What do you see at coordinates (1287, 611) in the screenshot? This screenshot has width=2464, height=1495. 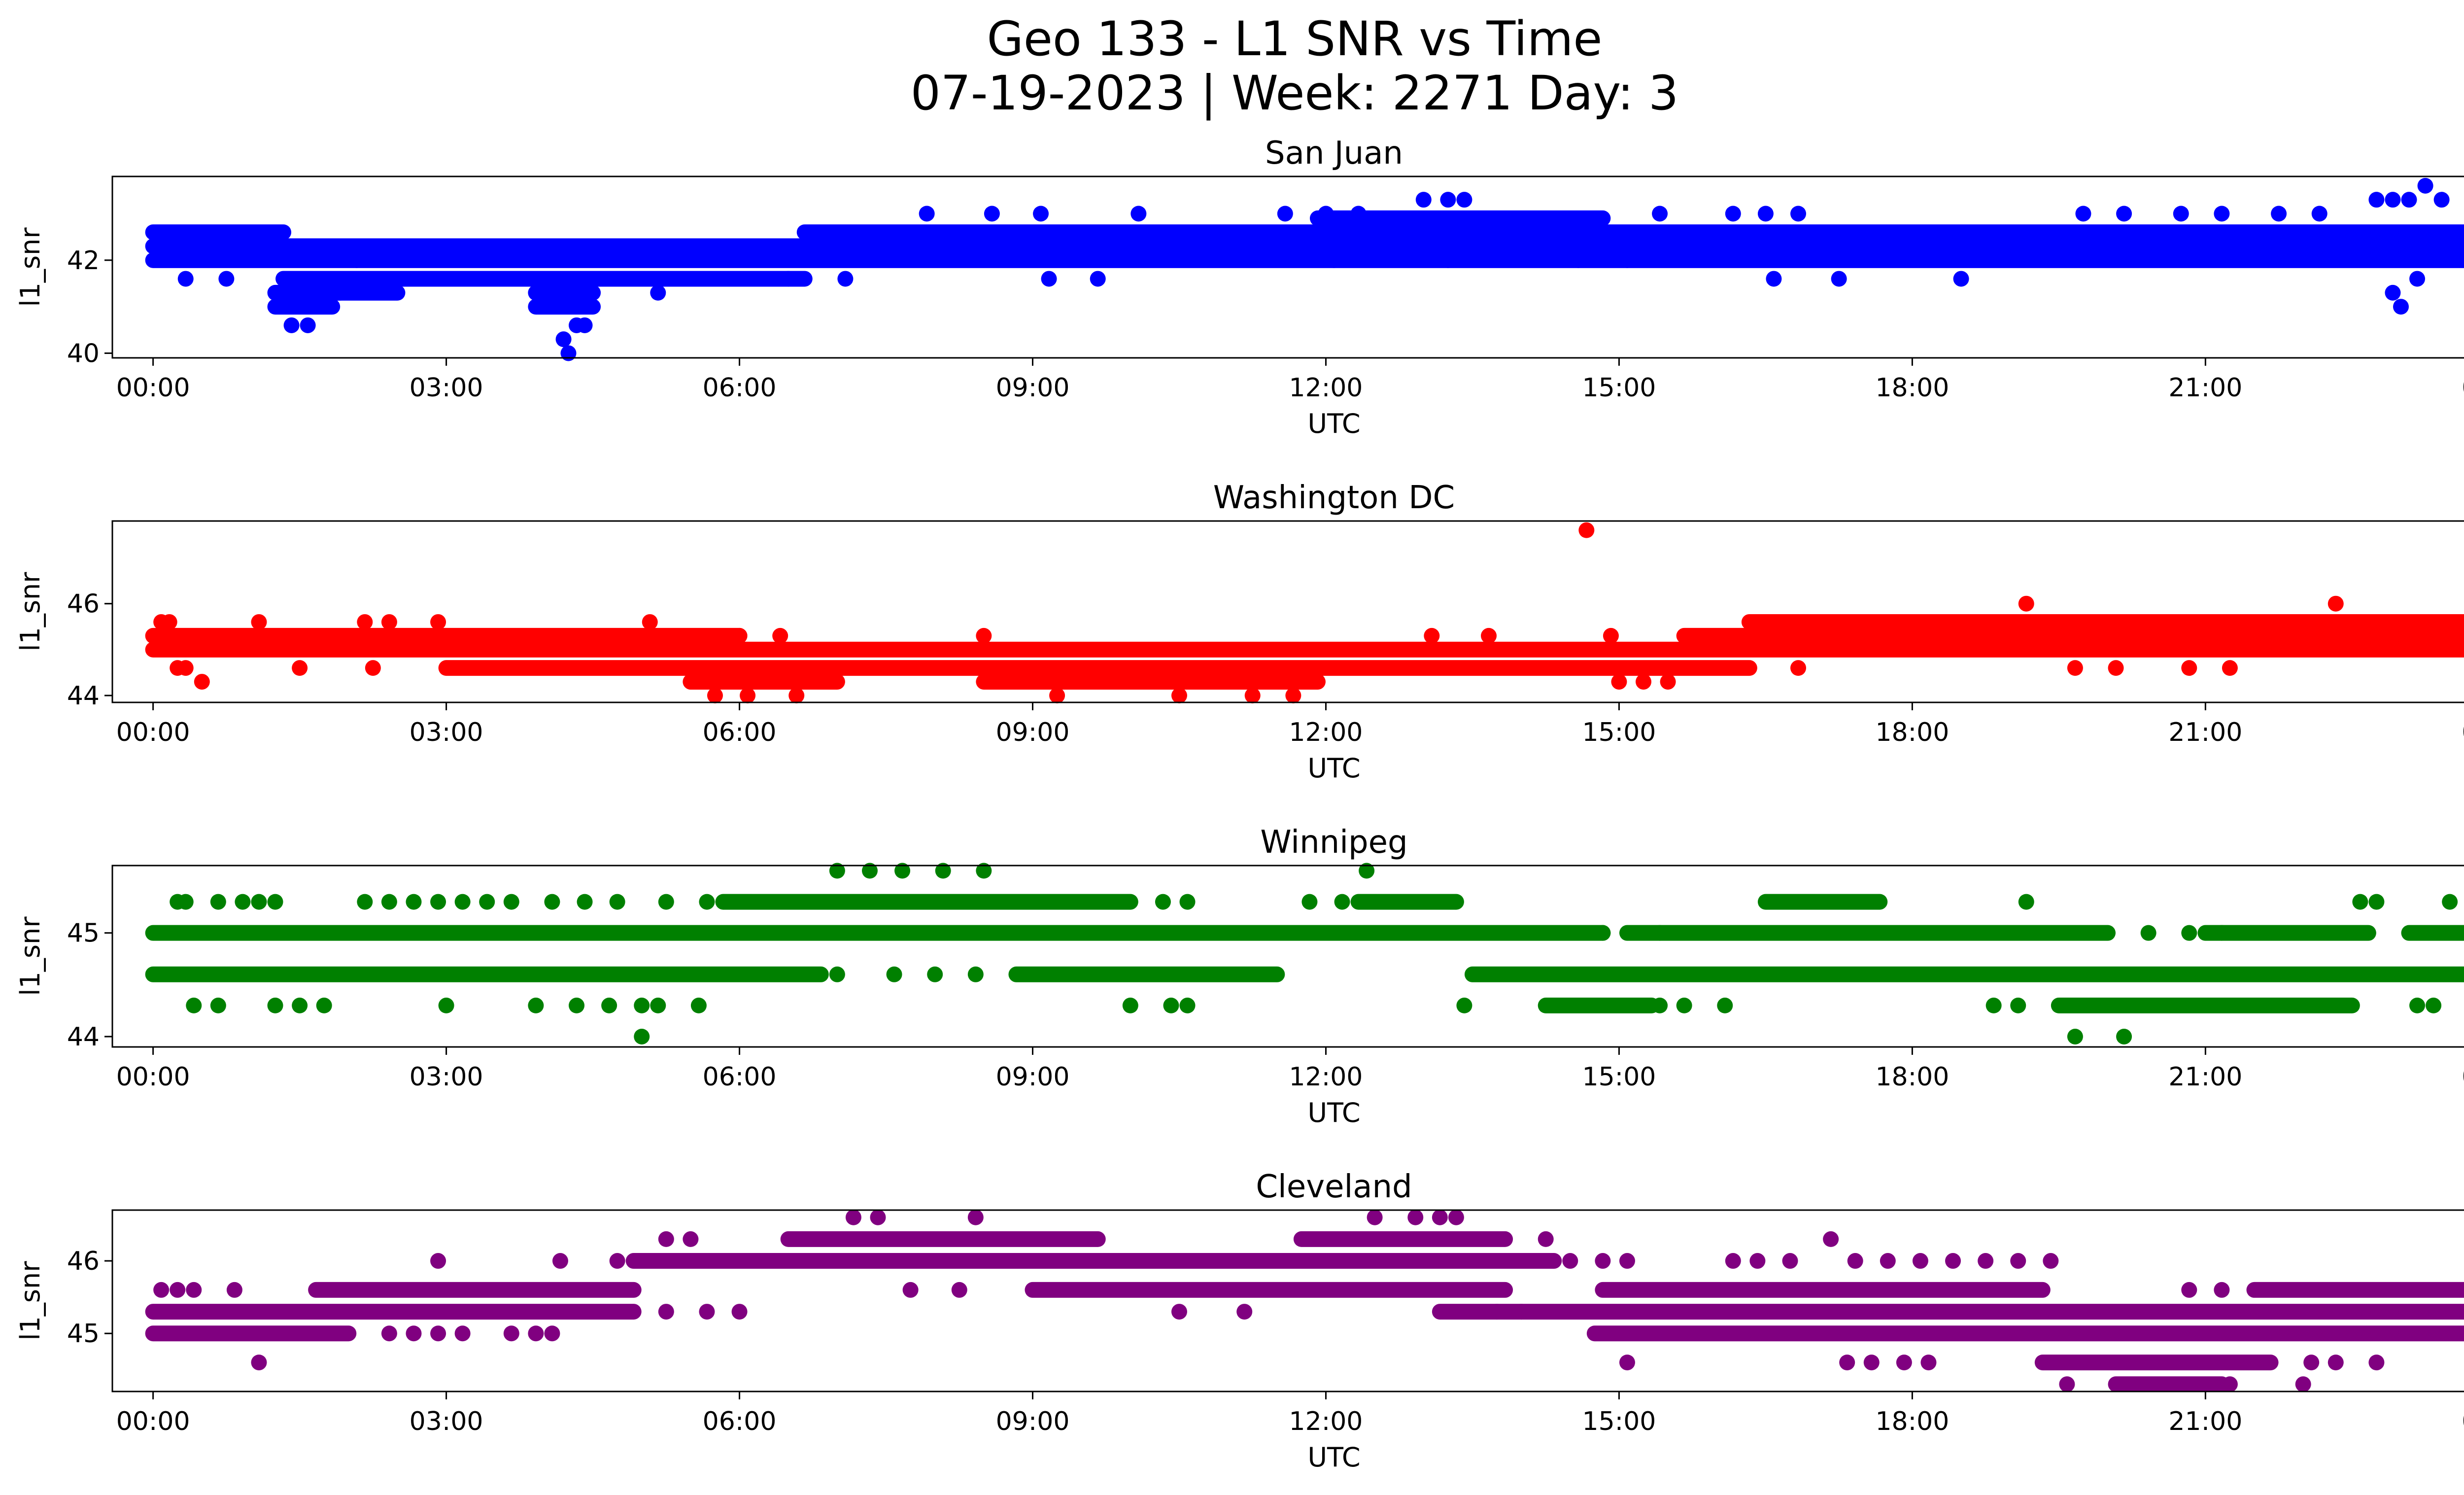 I see `axes-frame` at bounding box center [1287, 611].